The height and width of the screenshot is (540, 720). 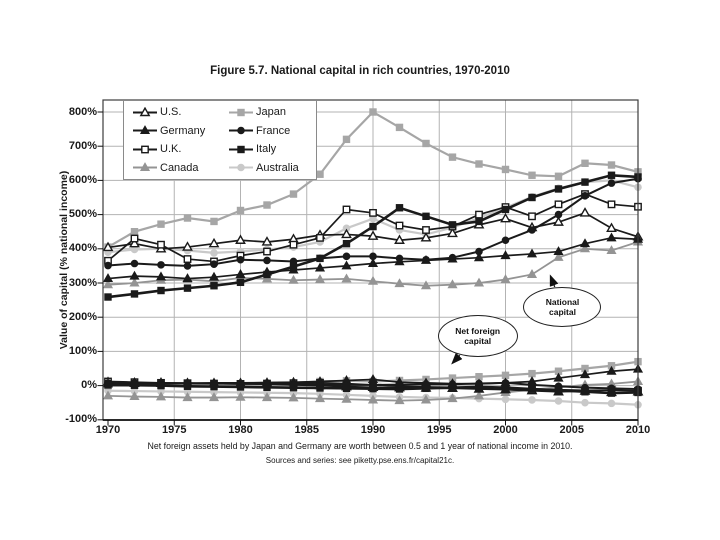 What do you see at coordinates (108, 430) in the screenshot?
I see `x-tick-label: 1970` at bounding box center [108, 430].